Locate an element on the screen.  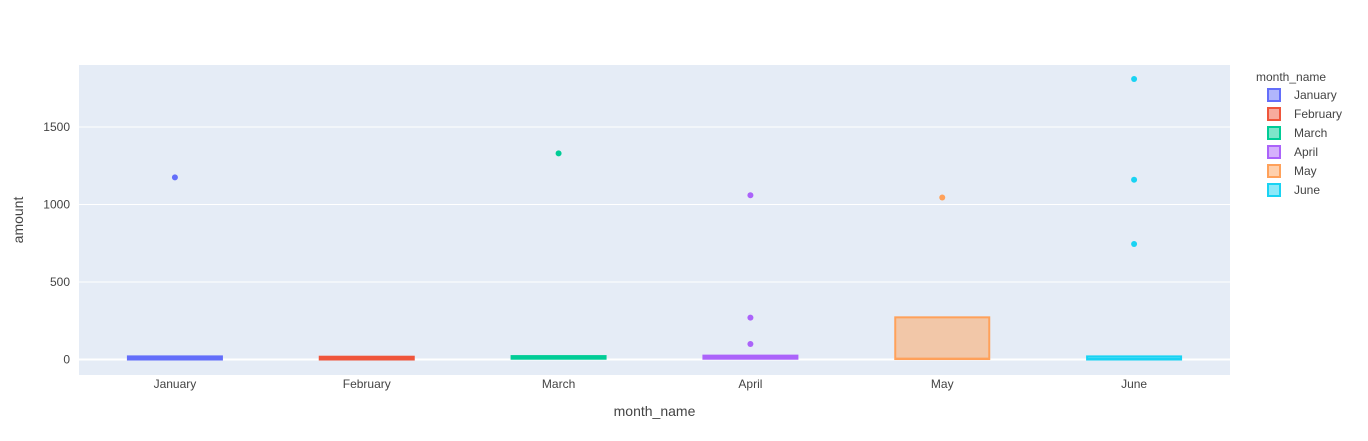
y-axis-title: amount is located at coordinates (18, 220).